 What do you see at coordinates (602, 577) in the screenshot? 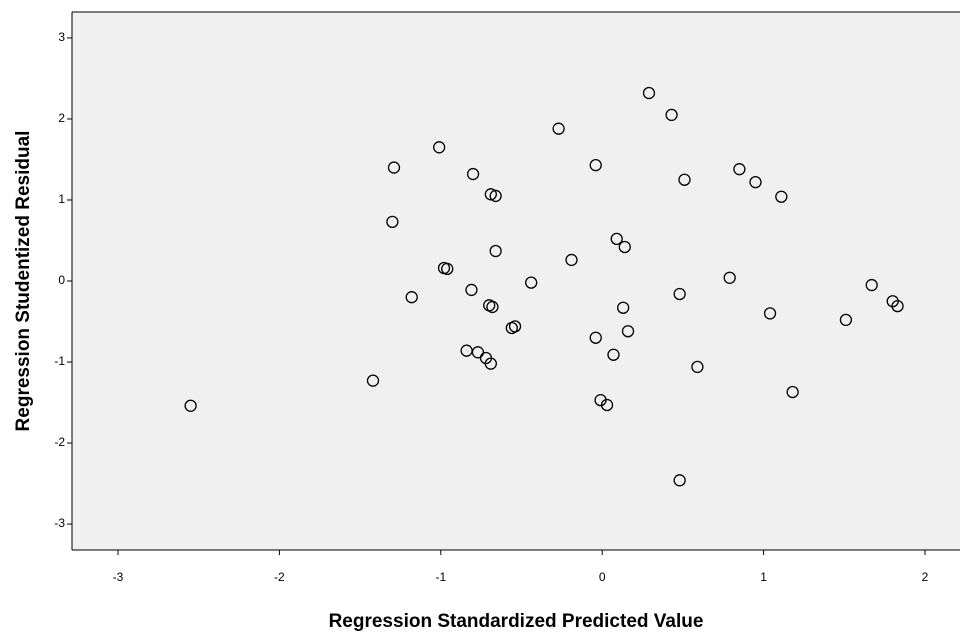
I see `x-tick-label: 0` at bounding box center [602, 577].